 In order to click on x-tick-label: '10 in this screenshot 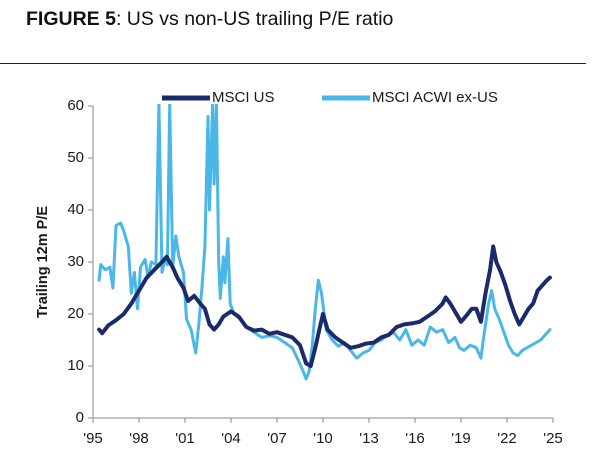, I will do `click(323, 438)`.